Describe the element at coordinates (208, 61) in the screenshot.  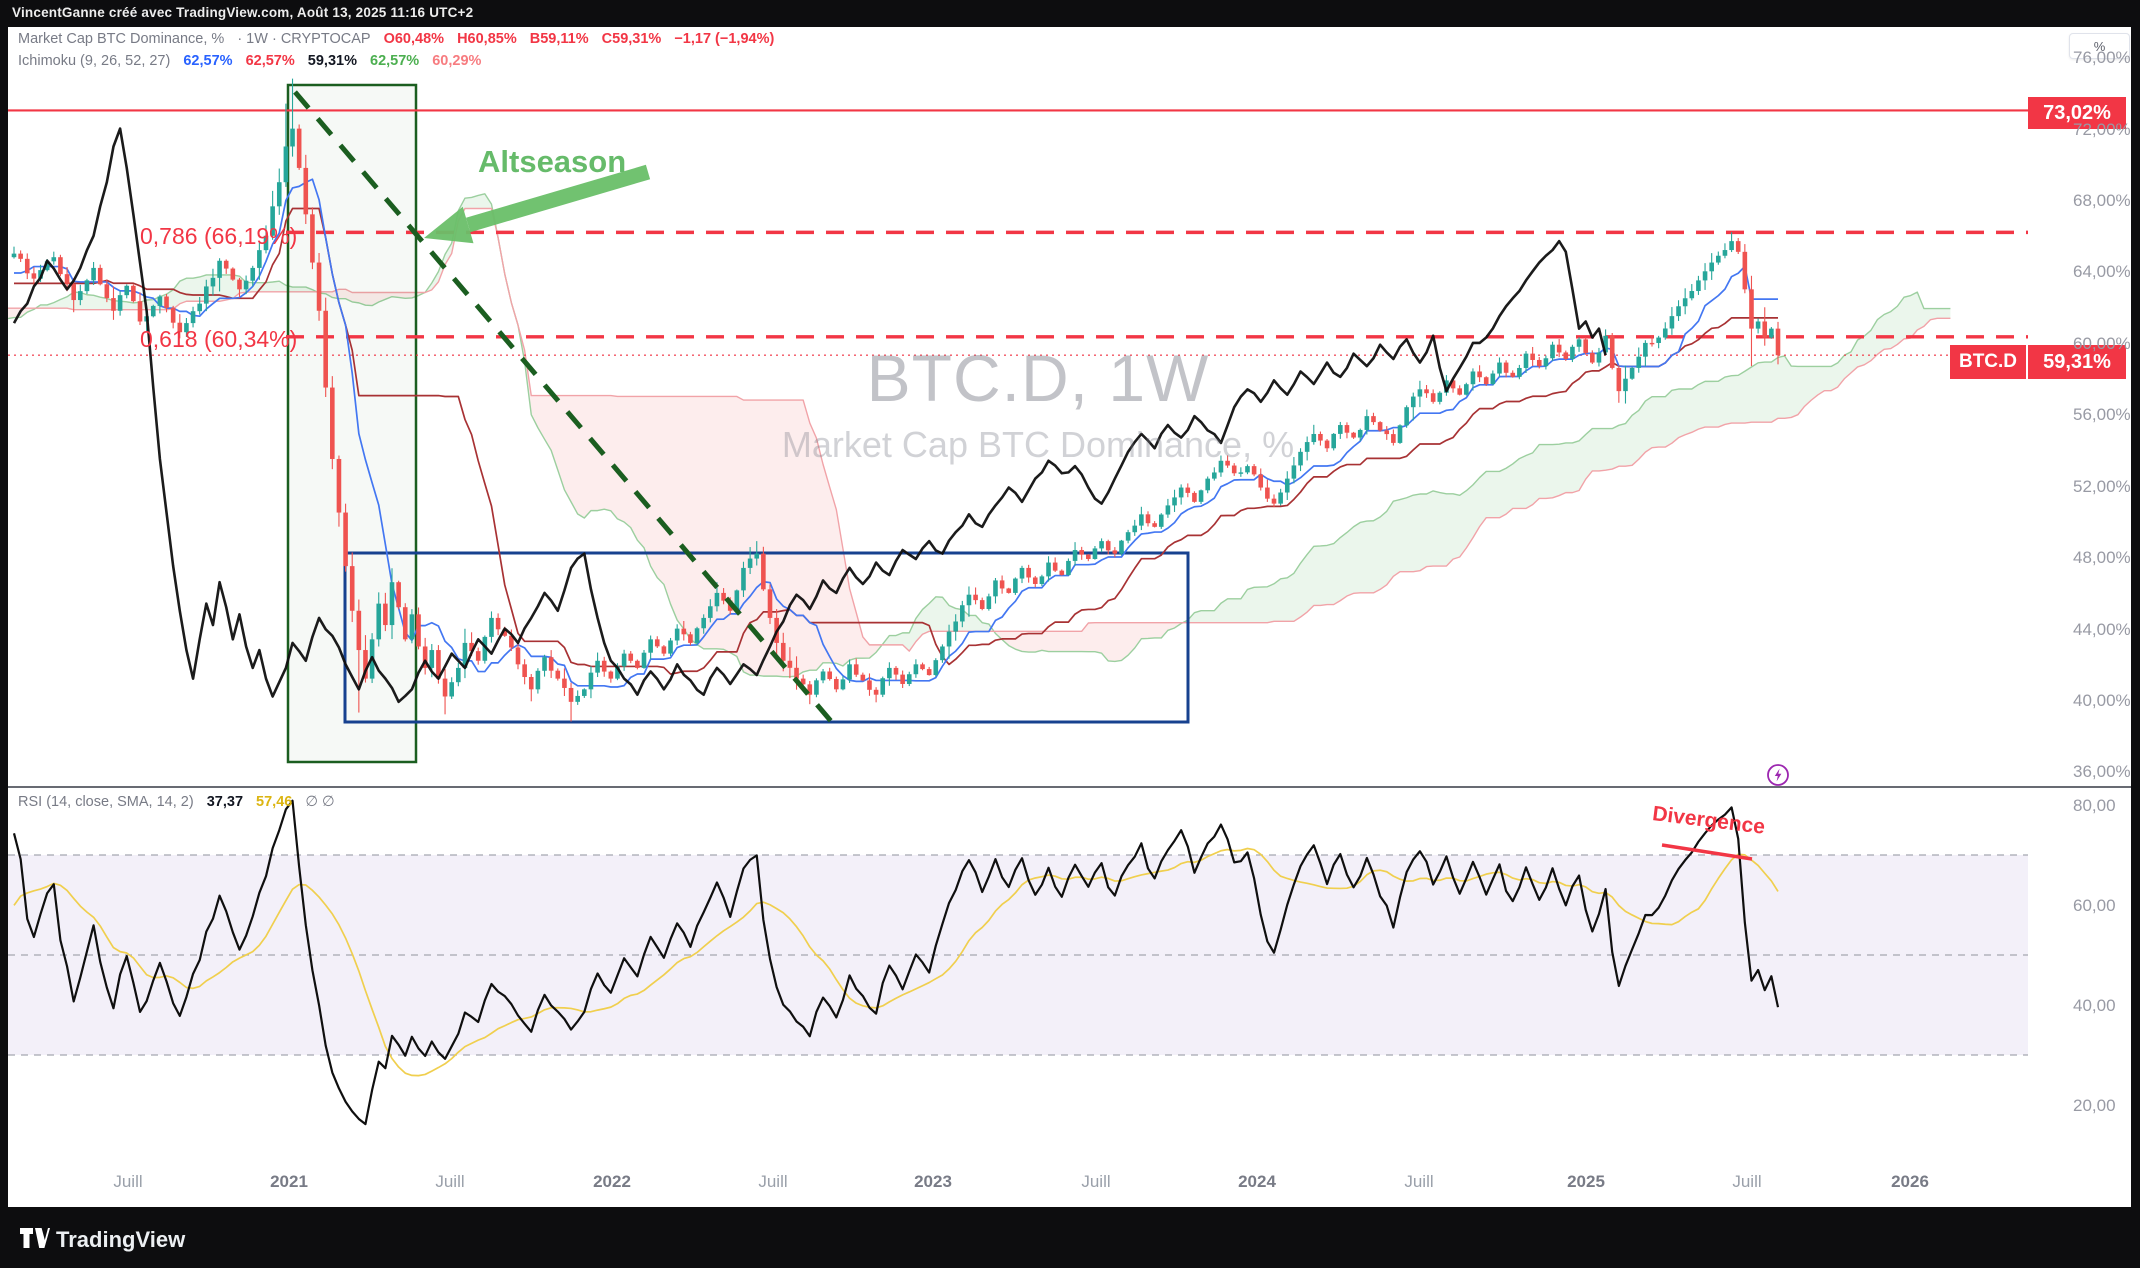
I see `ichimoku-conversion-value: 62,57%` at that location.